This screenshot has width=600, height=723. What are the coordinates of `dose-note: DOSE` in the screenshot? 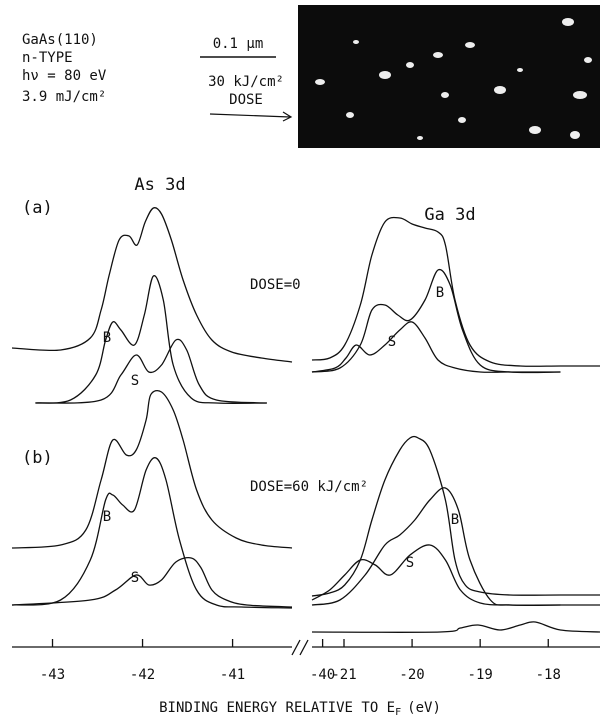 It's located at (246, 100).